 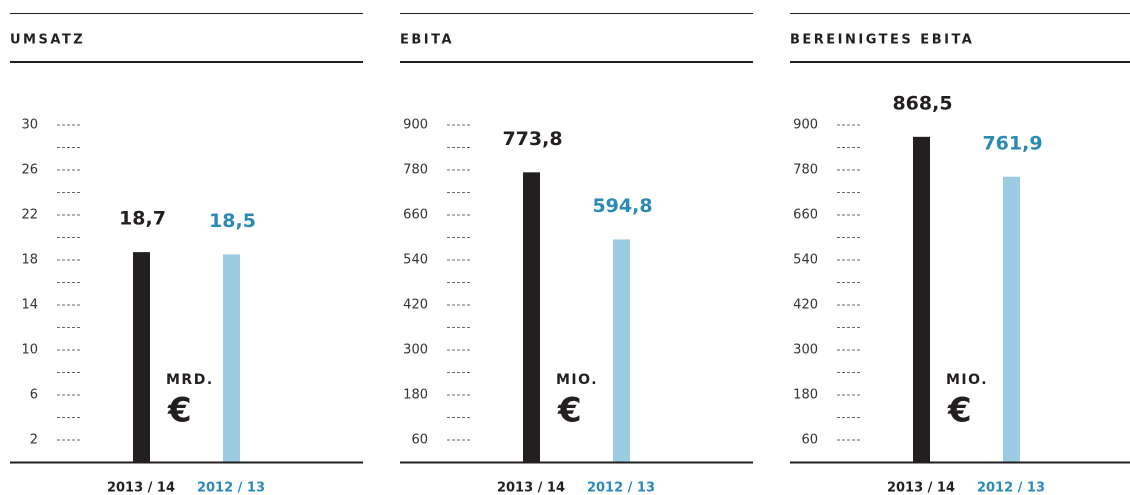 What do you see at coordinates (1012, 143) in the screenshot?
I see `value-label: 761,9` at bounding box center [1012, 143].